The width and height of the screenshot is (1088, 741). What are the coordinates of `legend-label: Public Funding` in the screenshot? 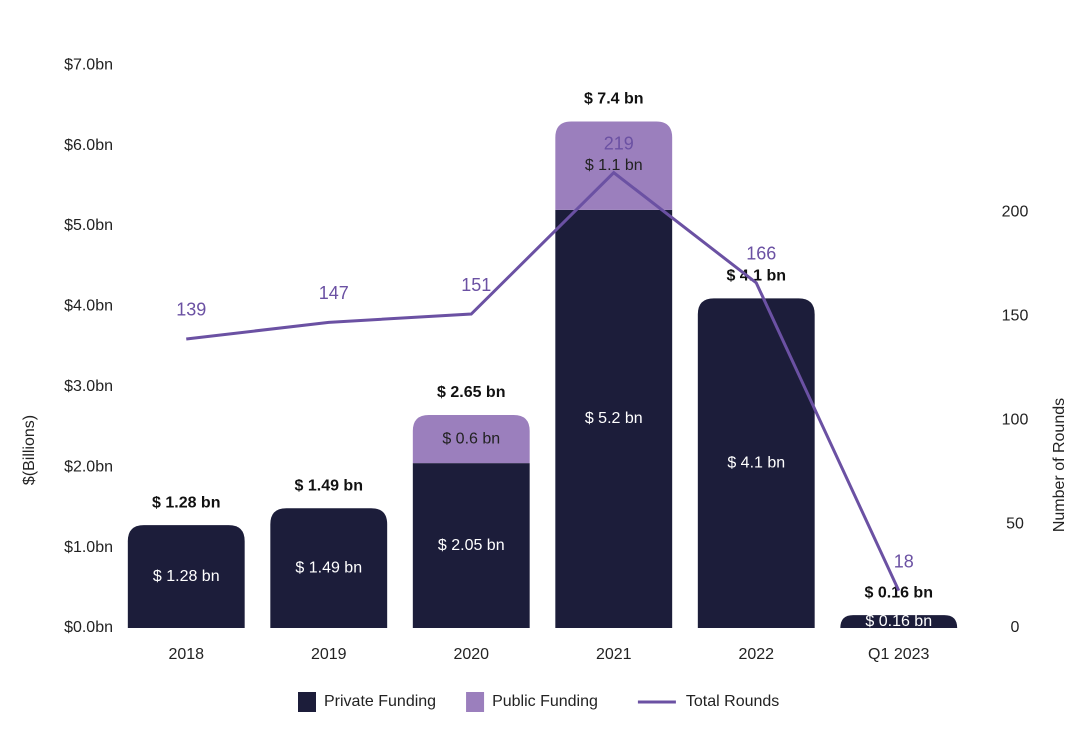 It's located at (545, 701).